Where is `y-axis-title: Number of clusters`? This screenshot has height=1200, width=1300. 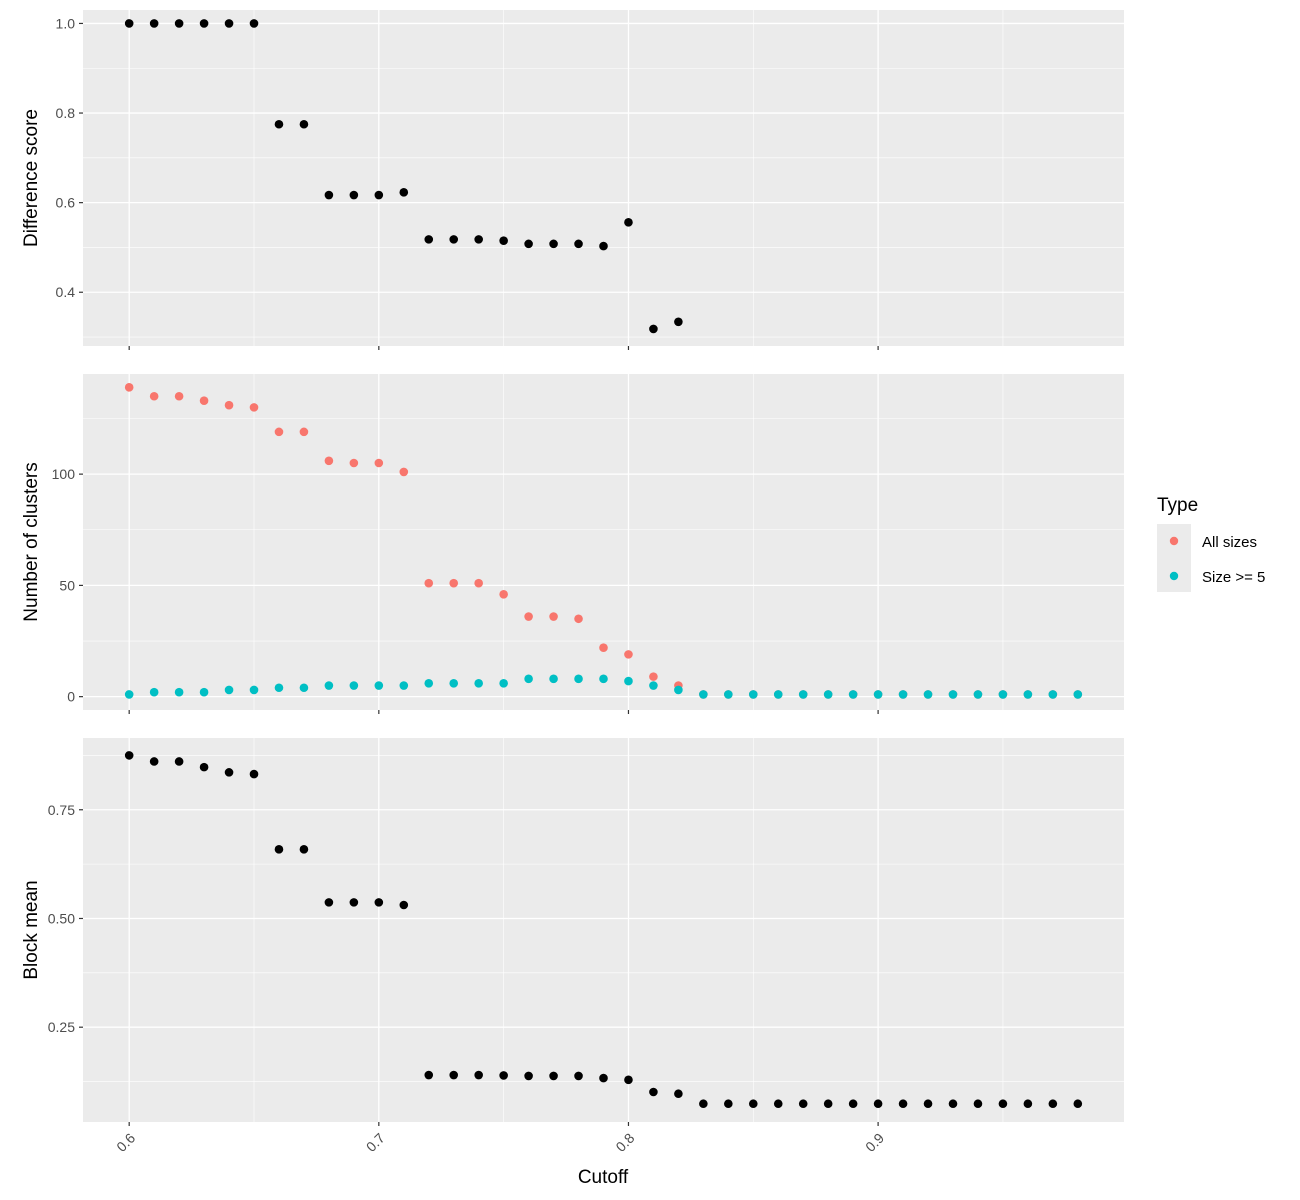
y-axis-title: Number of clusters is located at coordinates (31, 541).